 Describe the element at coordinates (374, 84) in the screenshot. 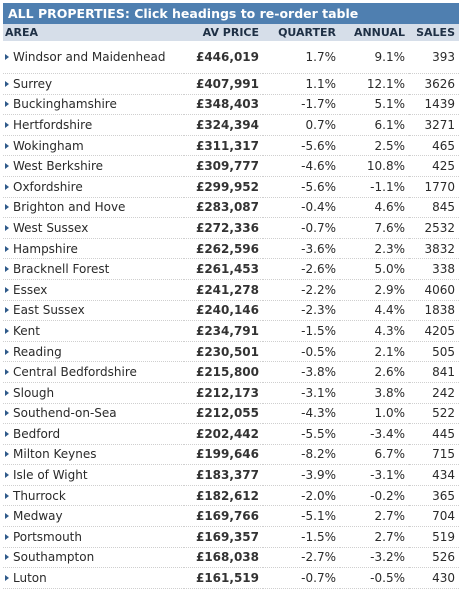

I see `cell-annual: 12.1%` at that location.